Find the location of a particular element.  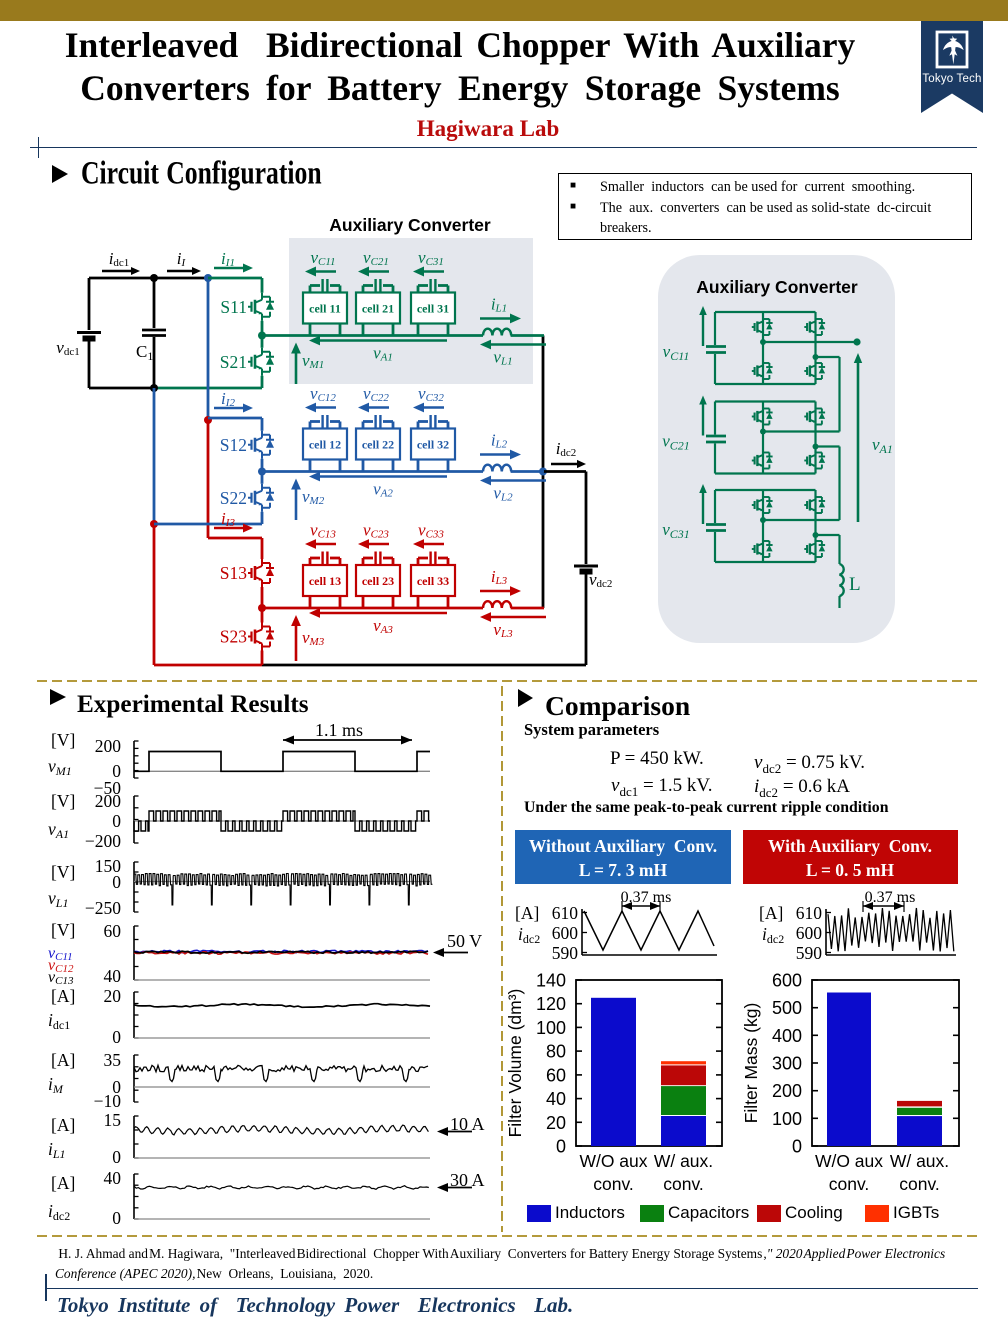

svg-text: 150 is located at coordinates (108, 866).